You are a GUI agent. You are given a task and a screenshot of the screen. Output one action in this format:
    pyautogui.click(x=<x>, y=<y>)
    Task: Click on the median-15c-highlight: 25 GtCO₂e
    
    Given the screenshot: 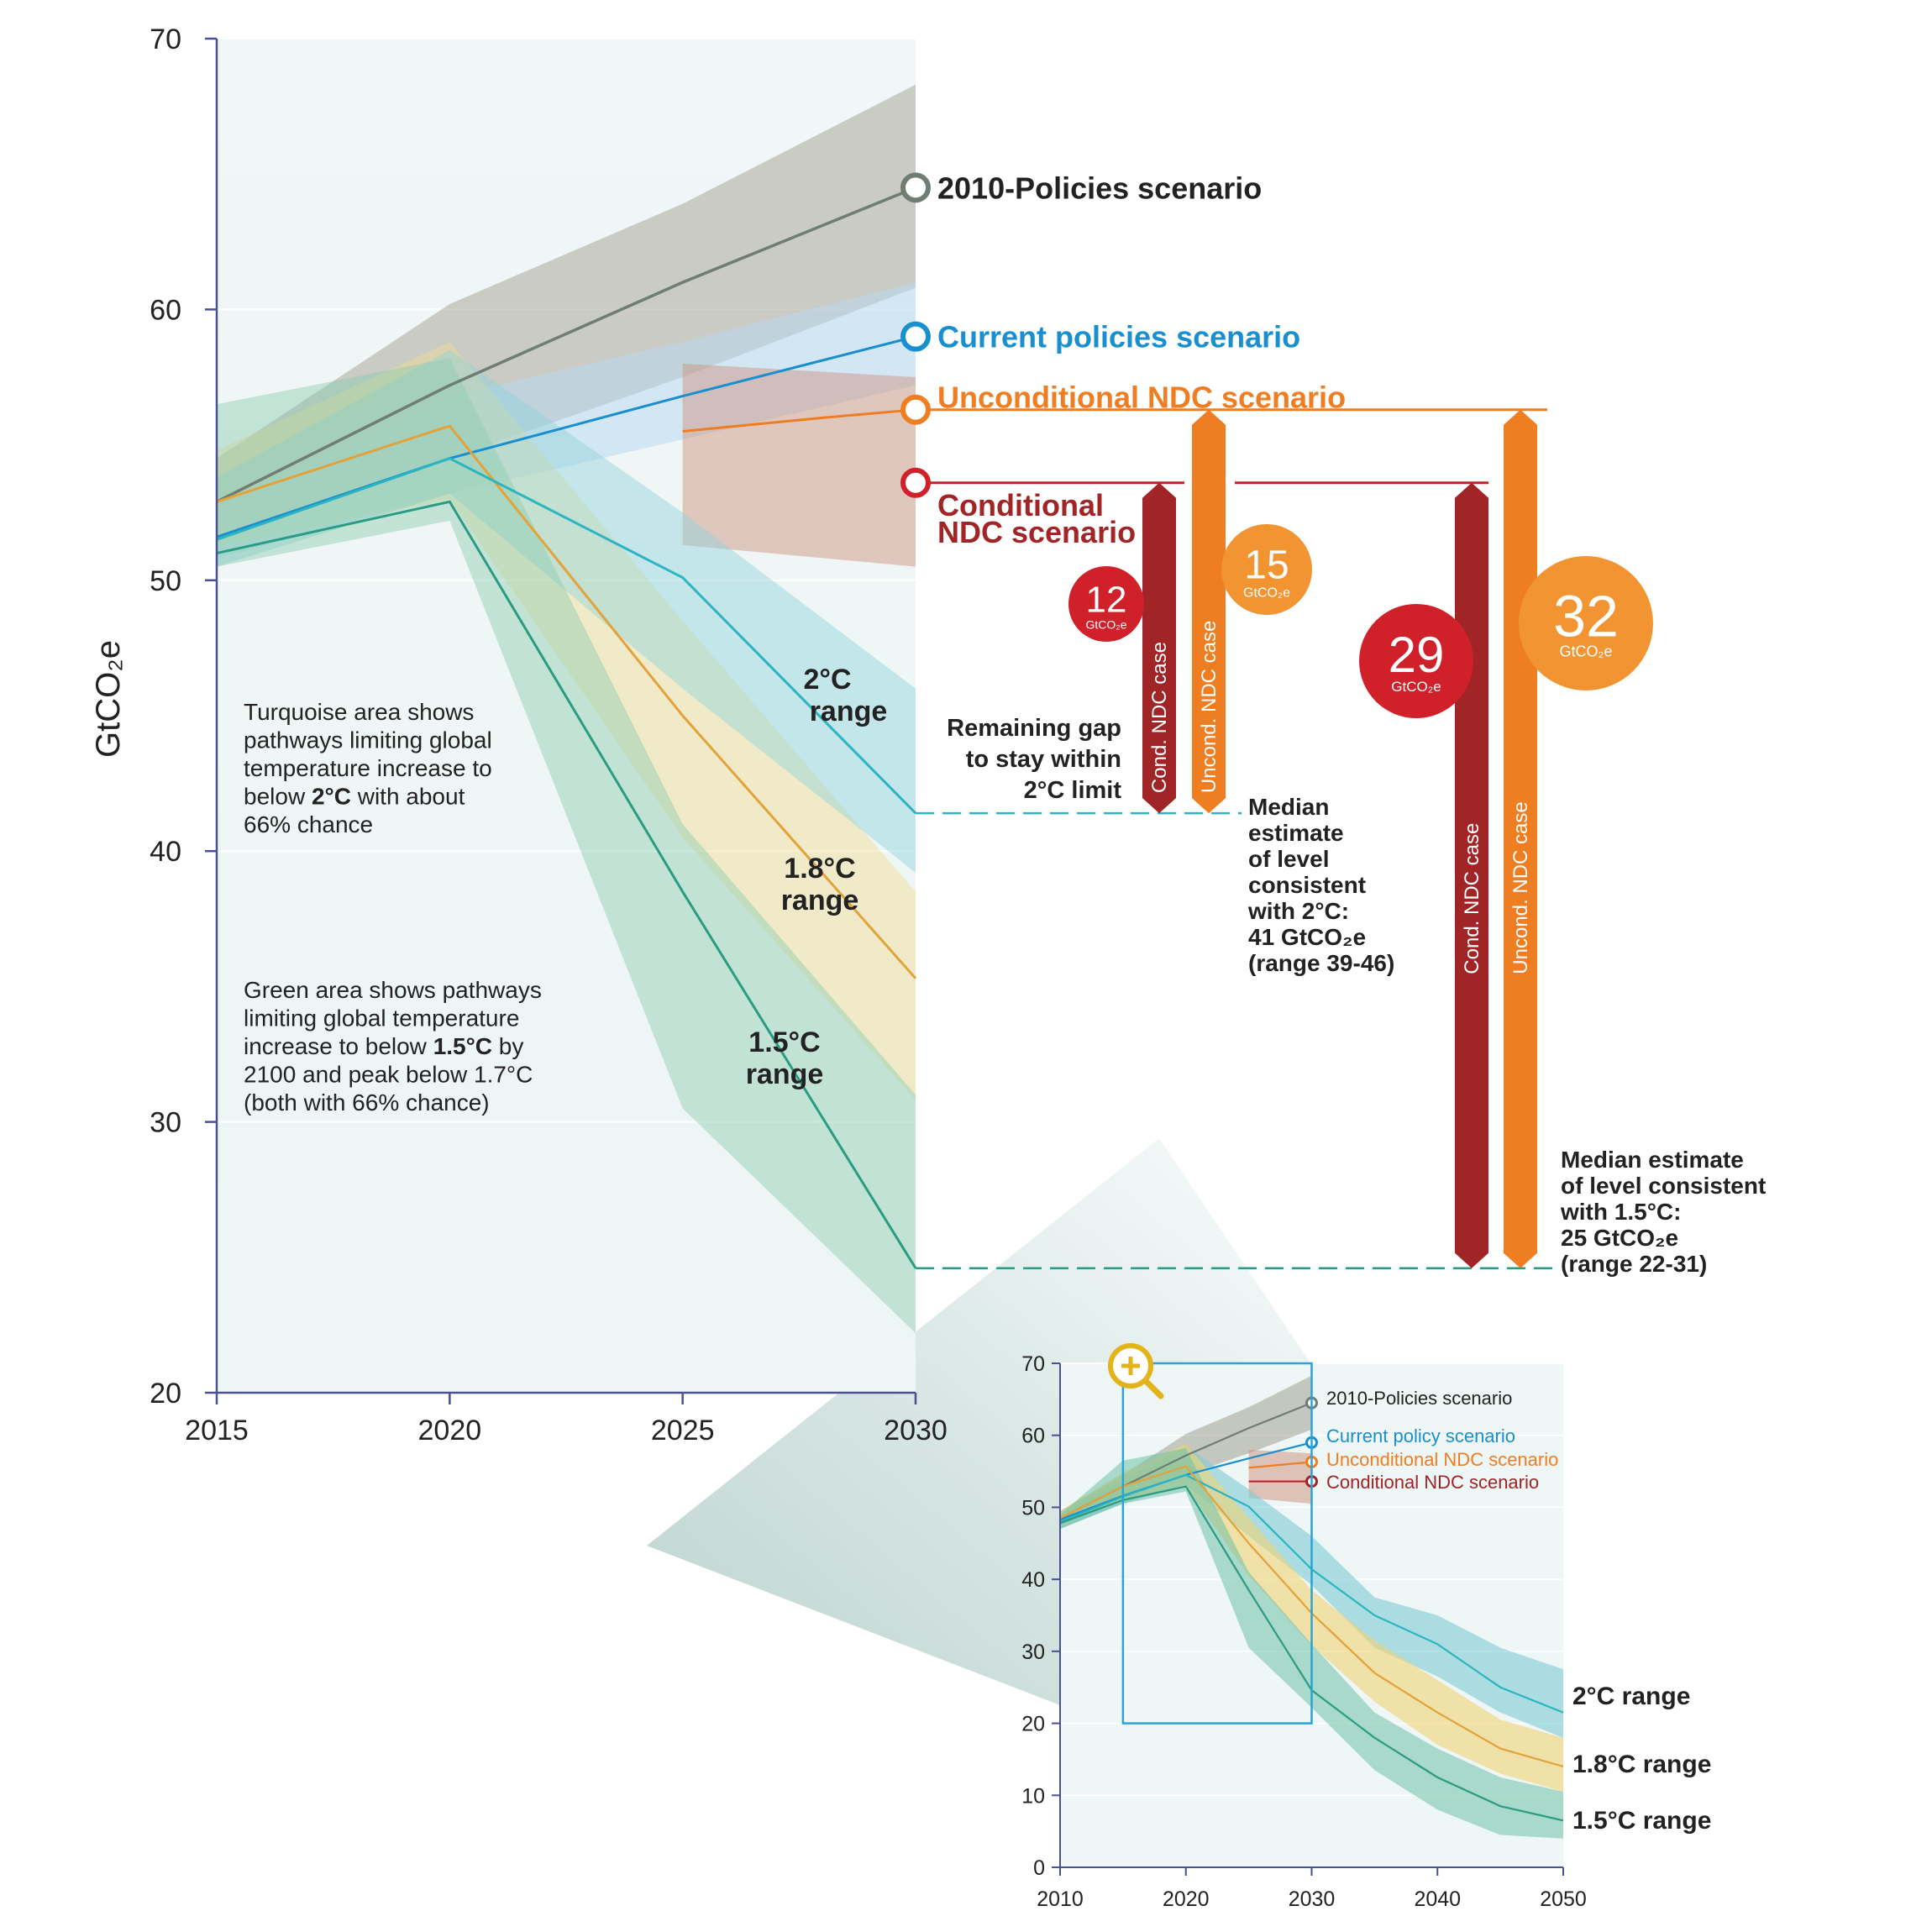 What is the action you would take?
    pyautogui.click(x=1619, y=1238)
    